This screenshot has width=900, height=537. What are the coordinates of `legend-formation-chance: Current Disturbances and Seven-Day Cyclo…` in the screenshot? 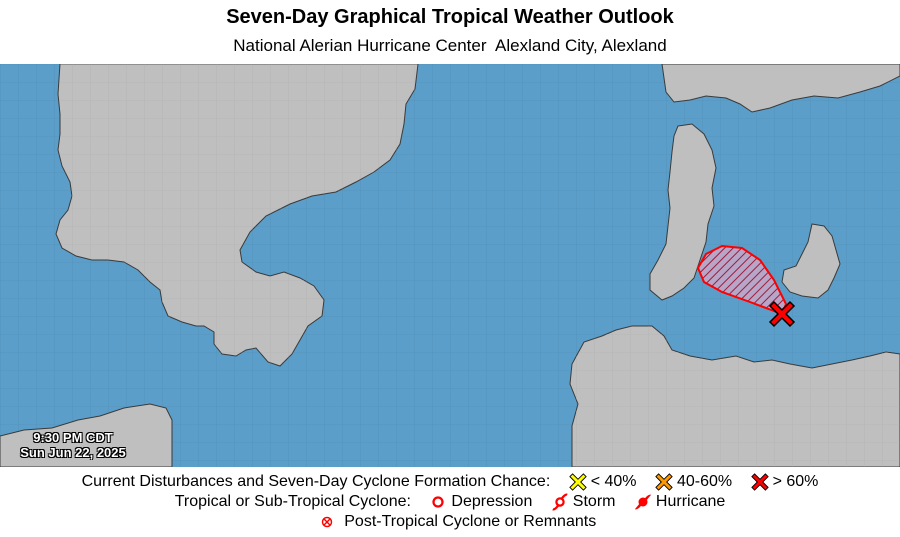 It's located at (450, 482).